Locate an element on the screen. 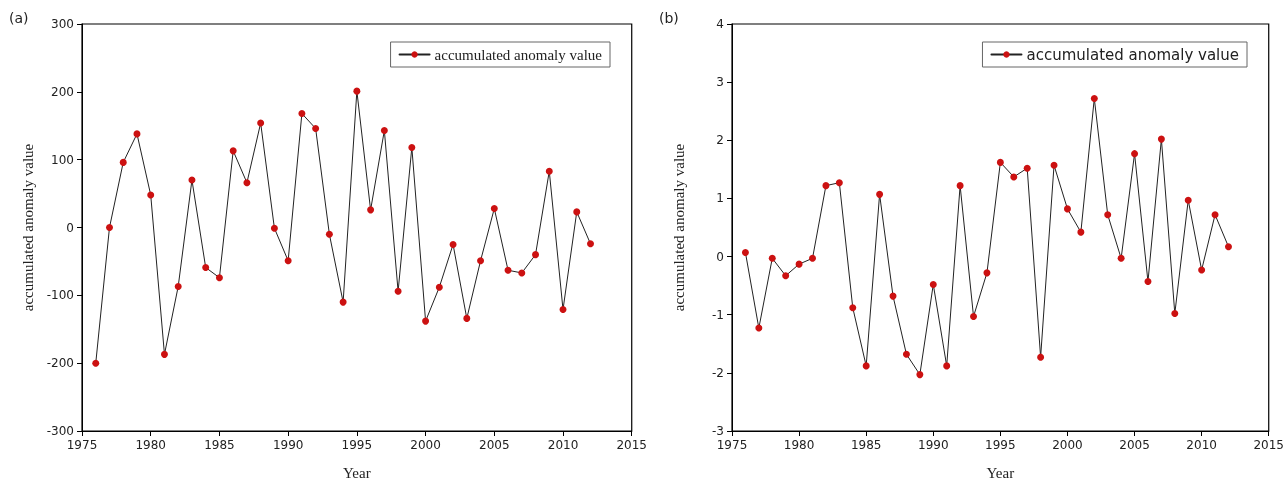 The height and width of the screenshot is (485, 1287). y-tick-label: -3 is located at coordinates (718, 431).